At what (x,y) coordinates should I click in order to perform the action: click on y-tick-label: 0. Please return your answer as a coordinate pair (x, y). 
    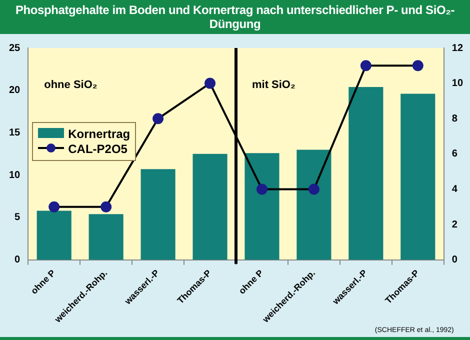
    Looking at the image, I should click on (17, 260).